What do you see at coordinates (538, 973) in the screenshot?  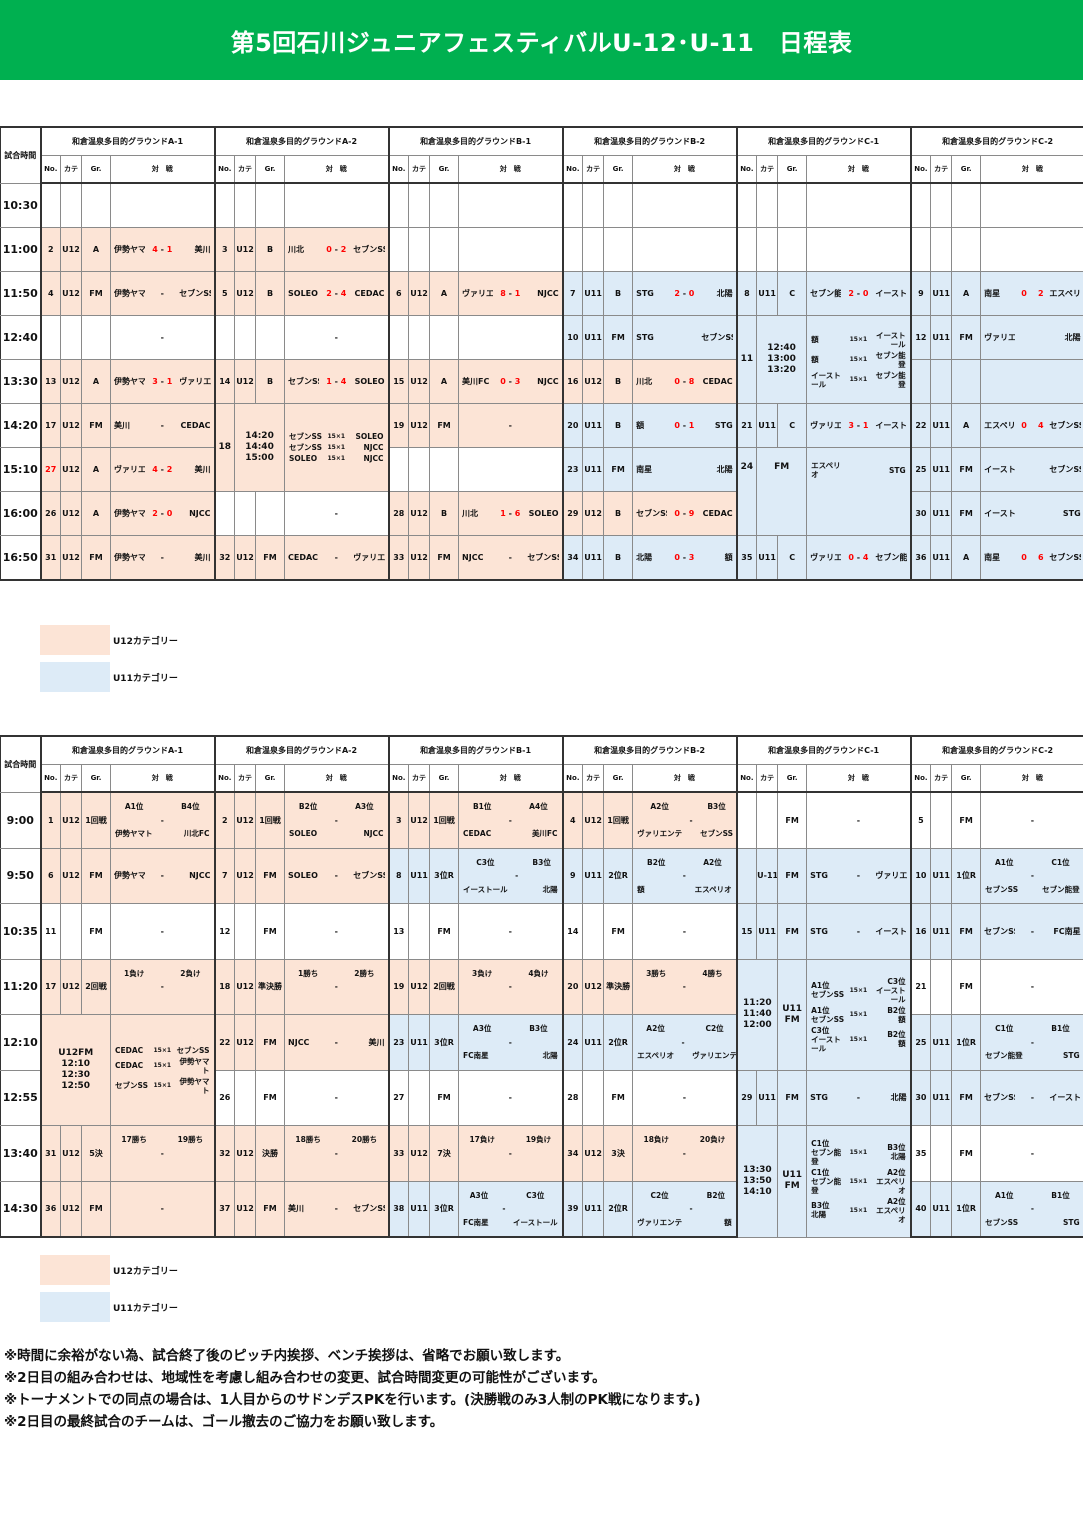 I see `slot-label-away: 4負け` at bounding box center [538, 973].